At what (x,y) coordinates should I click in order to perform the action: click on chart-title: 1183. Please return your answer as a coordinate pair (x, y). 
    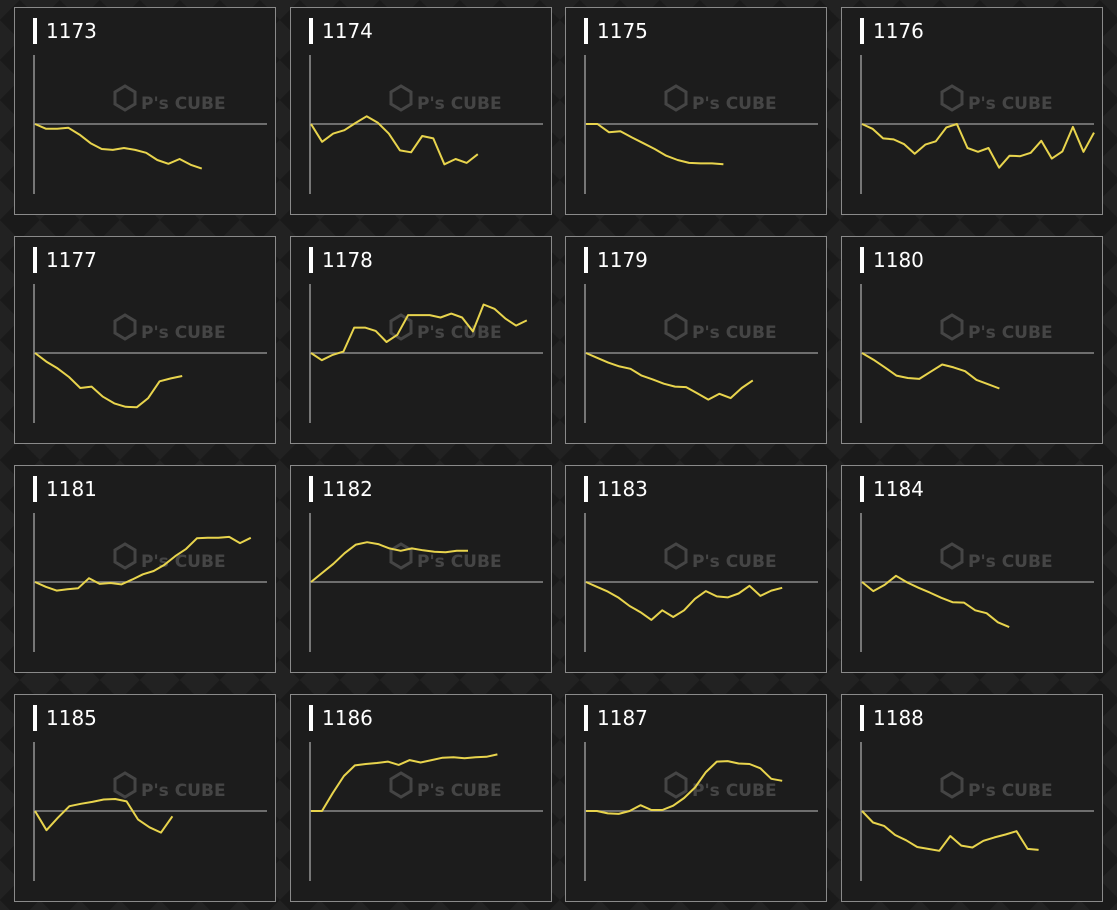
    Looking at the image, I should click on (616, 489).